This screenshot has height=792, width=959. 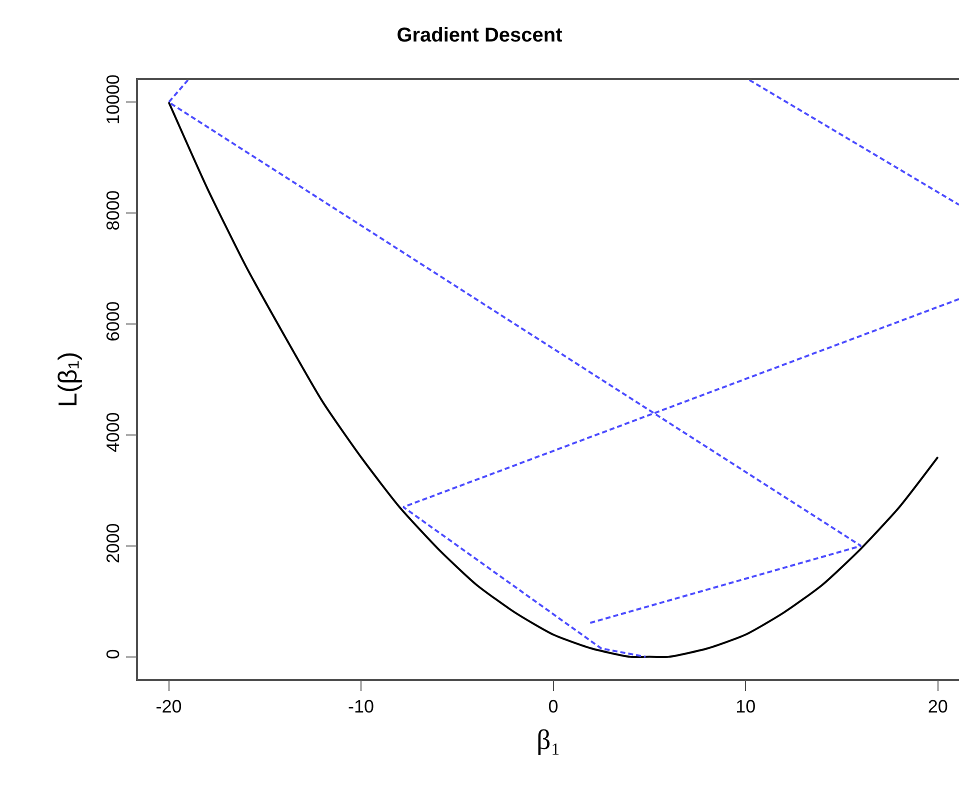 I want to click on chart-title: Gradient Descent, so click(x=479, y=35).